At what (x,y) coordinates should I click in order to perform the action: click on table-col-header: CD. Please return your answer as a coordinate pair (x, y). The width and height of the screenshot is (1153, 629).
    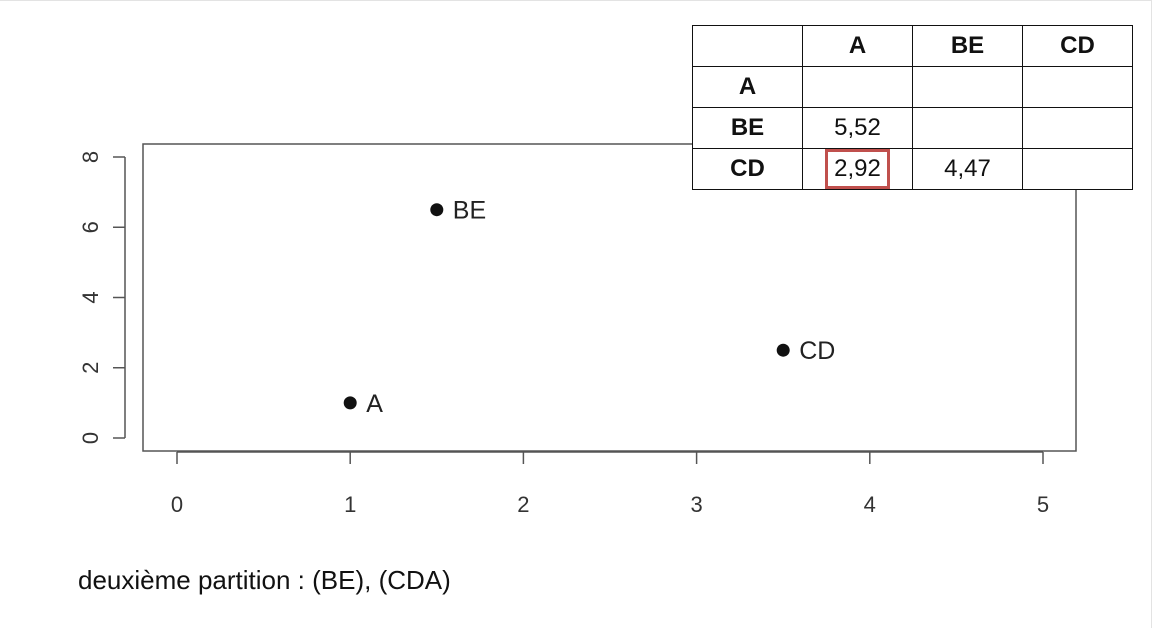
    Looking at the image, I should click on (1077, 46).